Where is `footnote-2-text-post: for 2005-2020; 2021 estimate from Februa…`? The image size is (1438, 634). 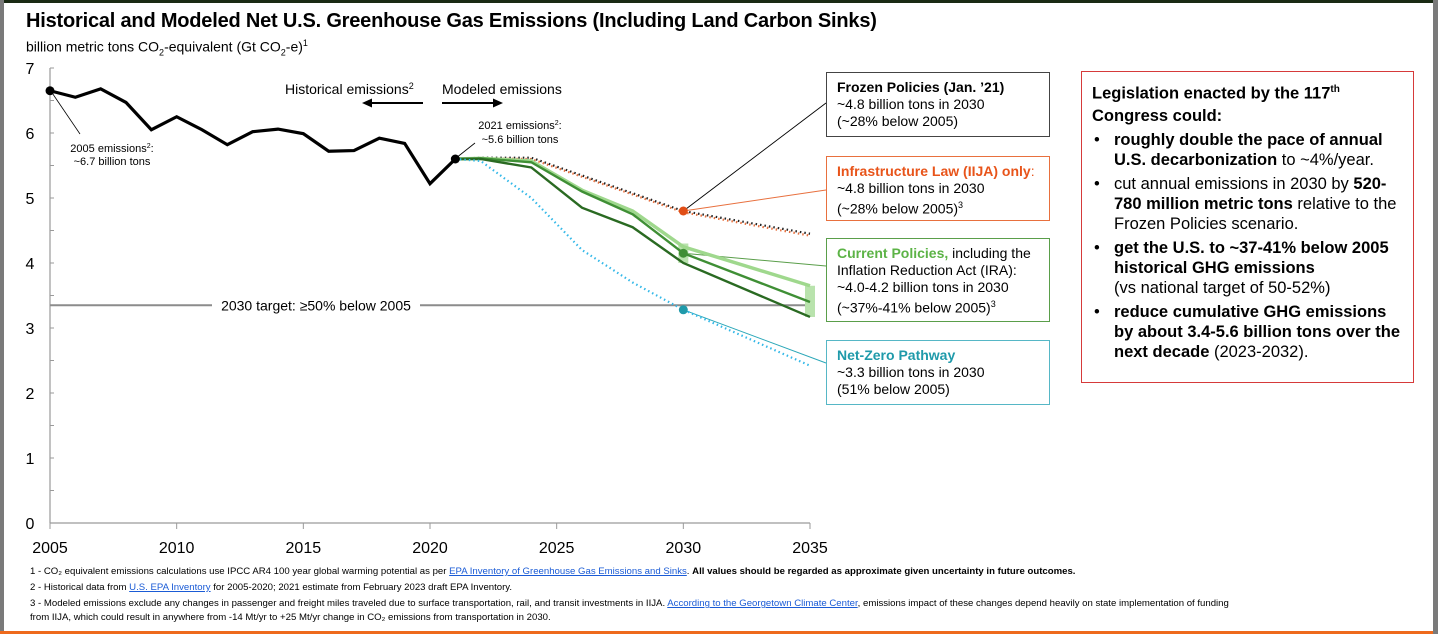 footnote-2-text-post: for 2005-2020; 2021 estimate from Februa… is located at coordinates (361, 587).